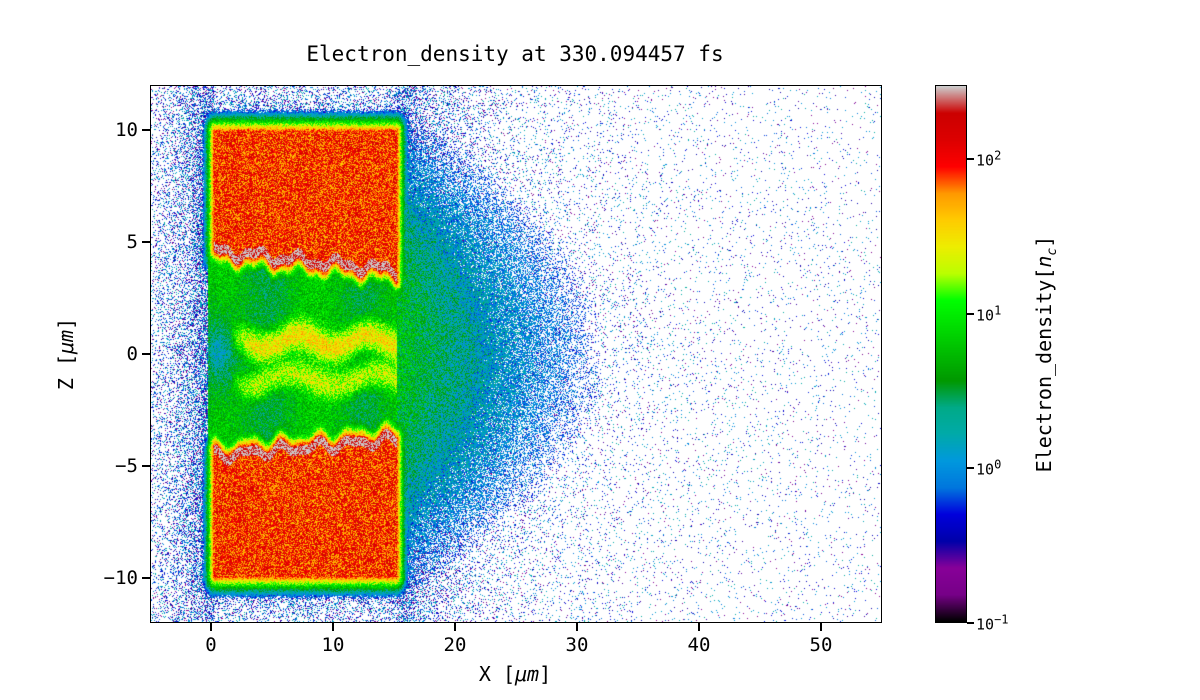  Describe the element at coordinates (515, 54) in the screenshot. I see `plot-title: Electron_density at 330.094457 fs` at that location.